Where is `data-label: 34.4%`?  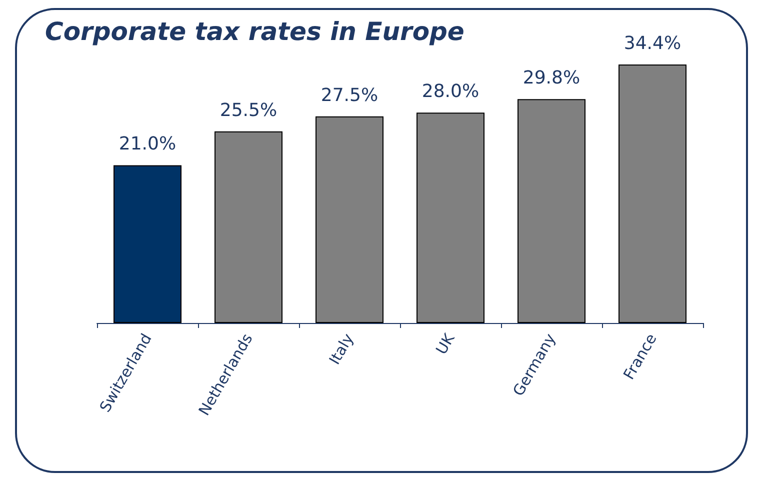 data-label: 34.4% is located at coordinates (653, 43).